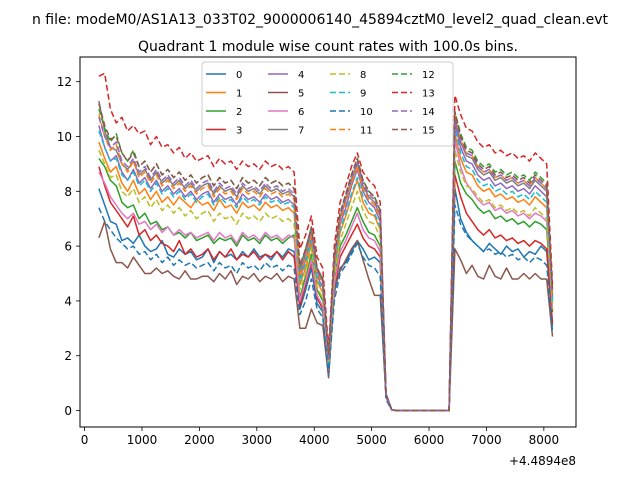 The width and height of the screenshot is (640, 484). I want to click on x-tick-label: 1000, so click(142, 440).